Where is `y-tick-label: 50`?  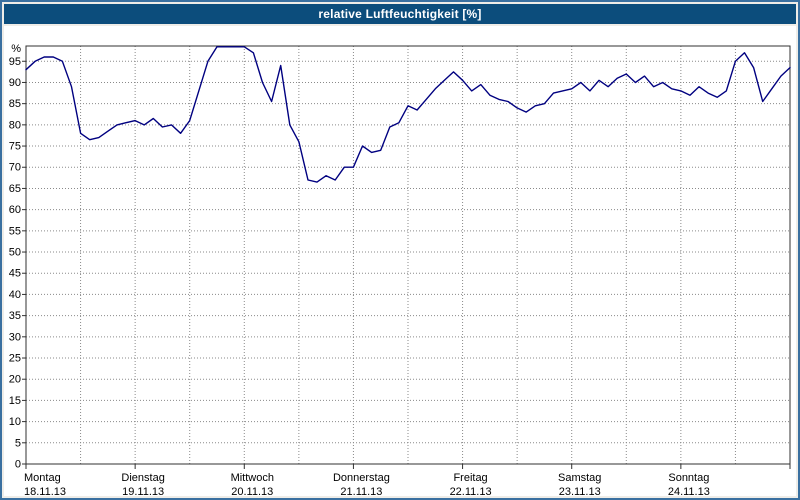
y-tick-label: 50 is located at coordinates (15, 253).